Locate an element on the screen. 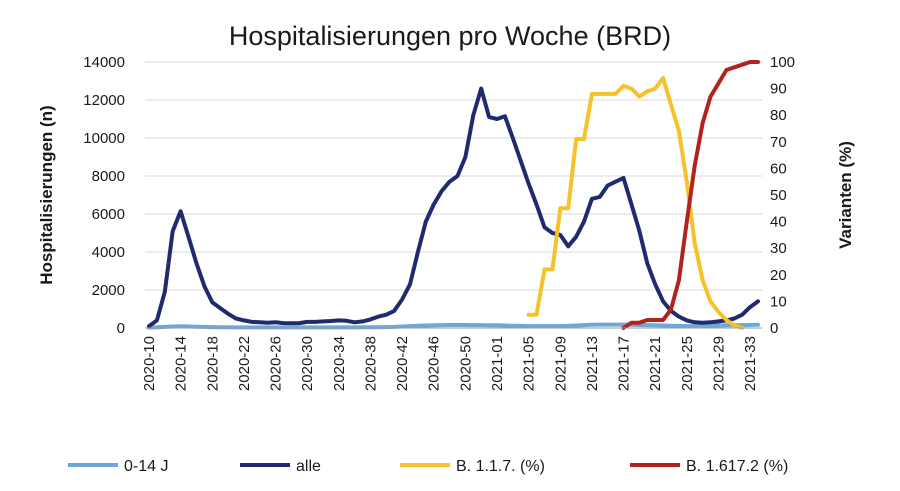  x-tick-label: 2021-05 is located at coordinates (529, 363).